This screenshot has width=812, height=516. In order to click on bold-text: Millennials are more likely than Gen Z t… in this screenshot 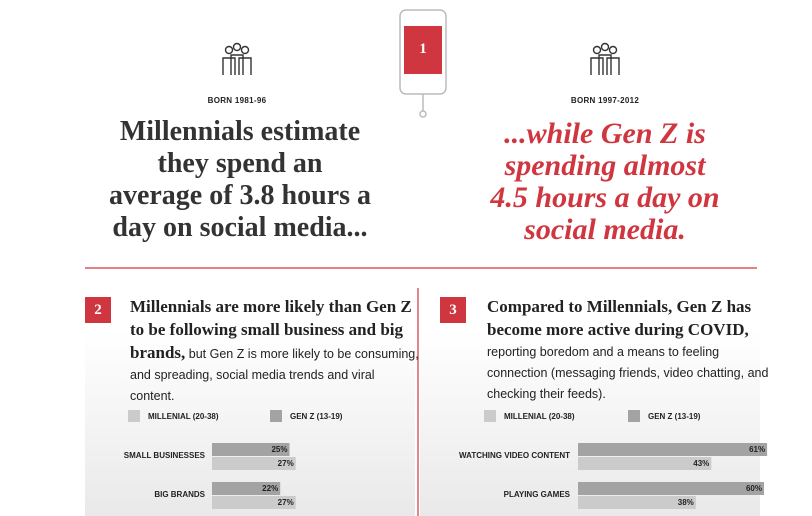, I will do `click(271, 329)`.